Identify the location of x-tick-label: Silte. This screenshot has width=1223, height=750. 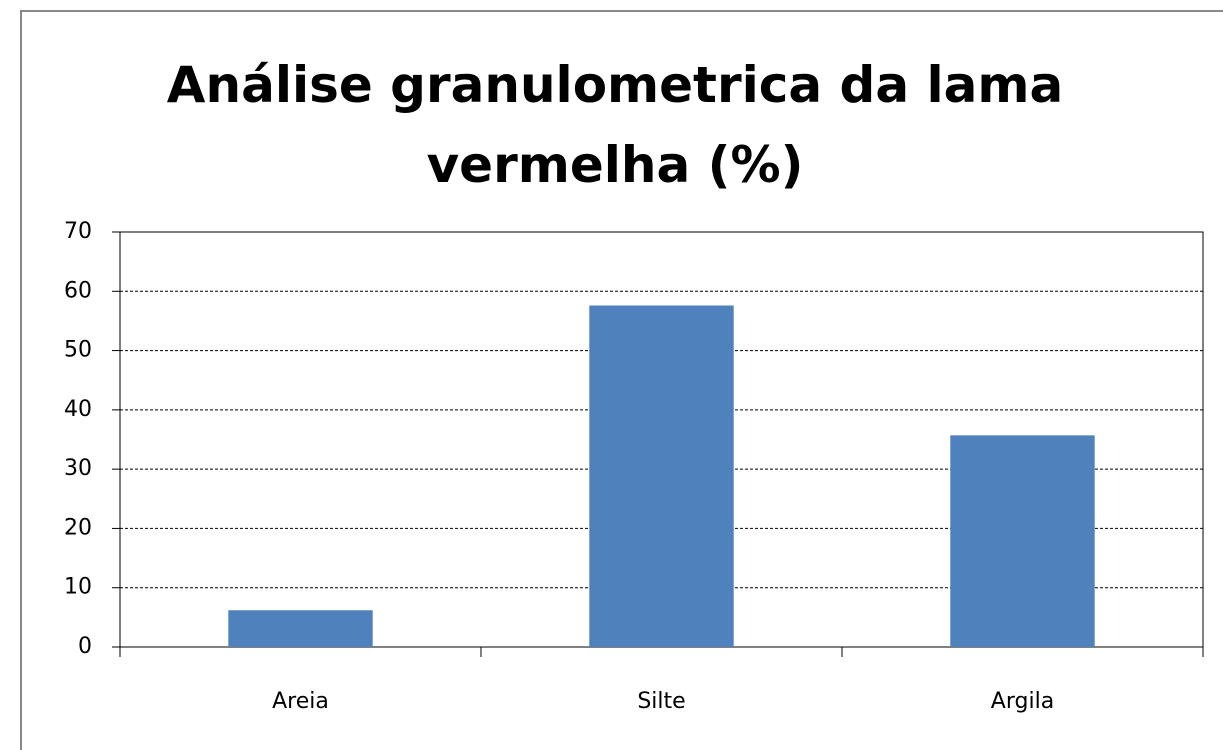
(661, 701).